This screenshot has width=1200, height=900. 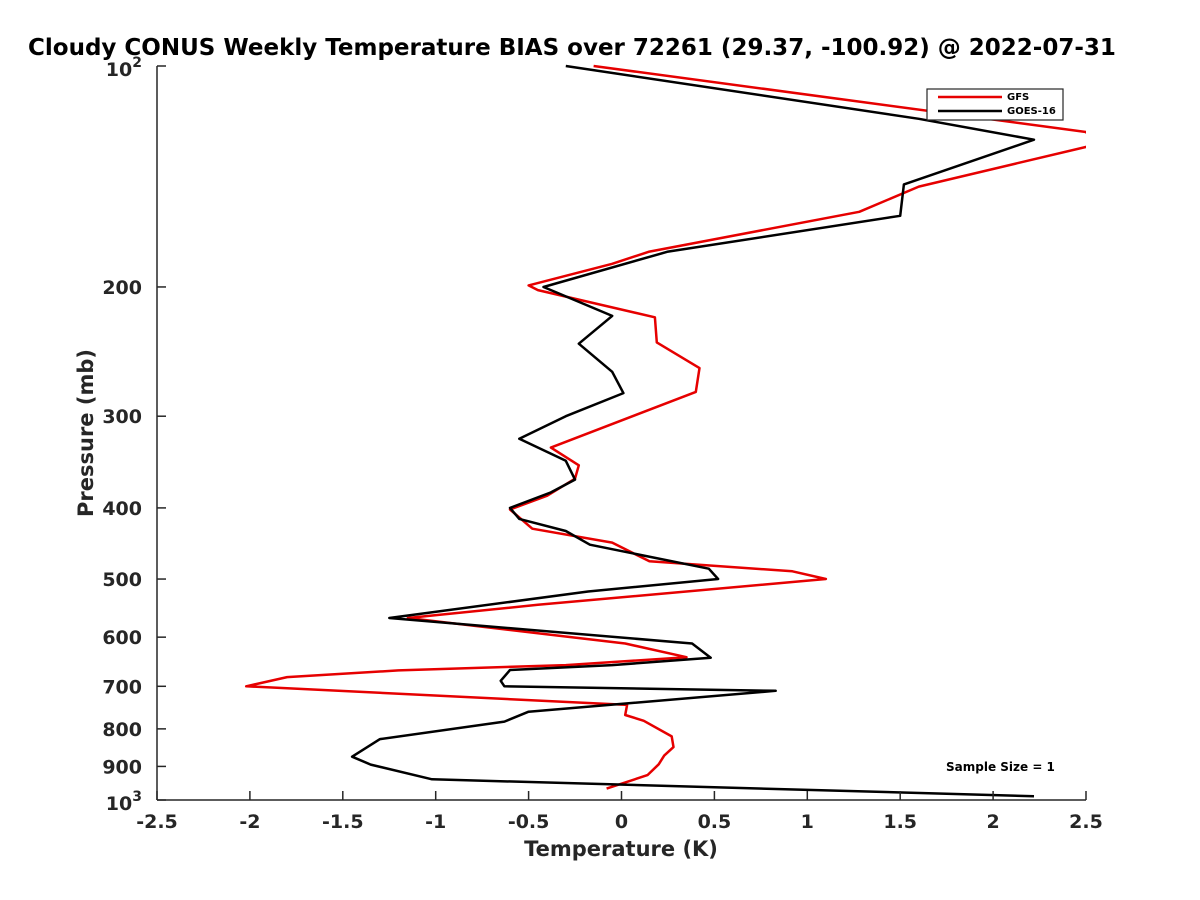 I want to click on legend-box, so click(x=995, y=104).